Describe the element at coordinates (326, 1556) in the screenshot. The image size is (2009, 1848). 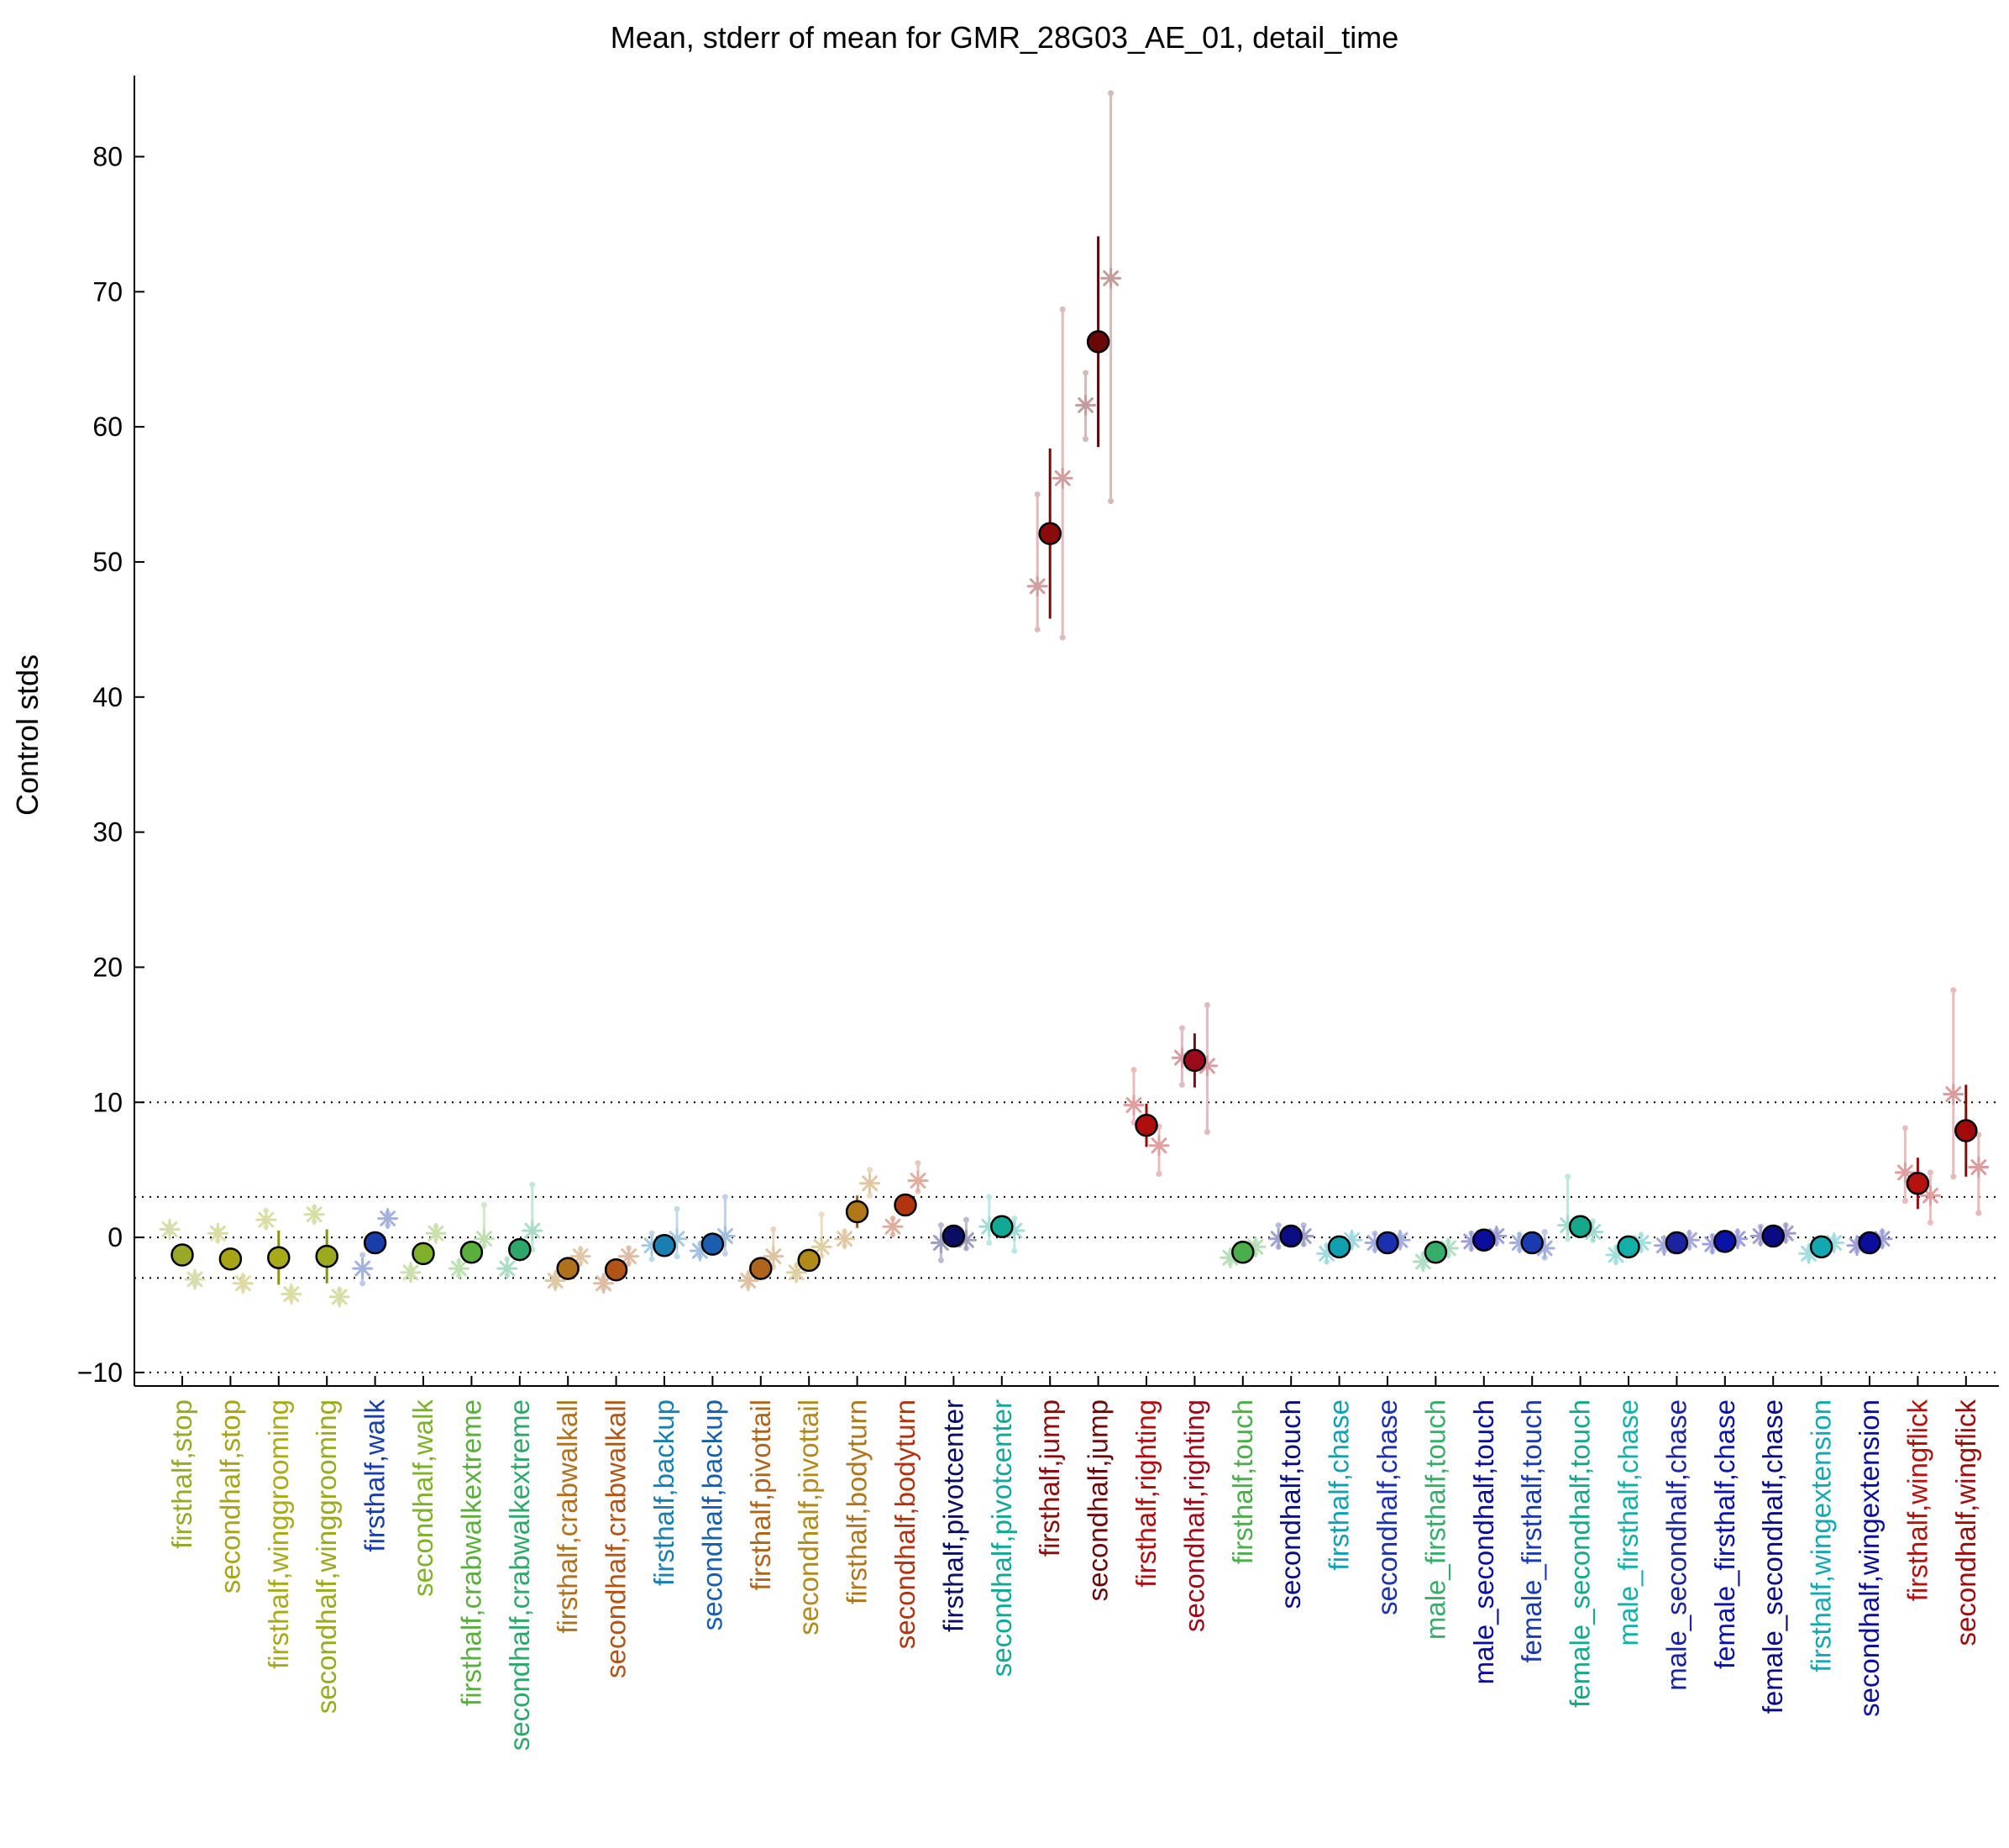
I see `x-tick-label: secondhalf,winggrooming` at that location.